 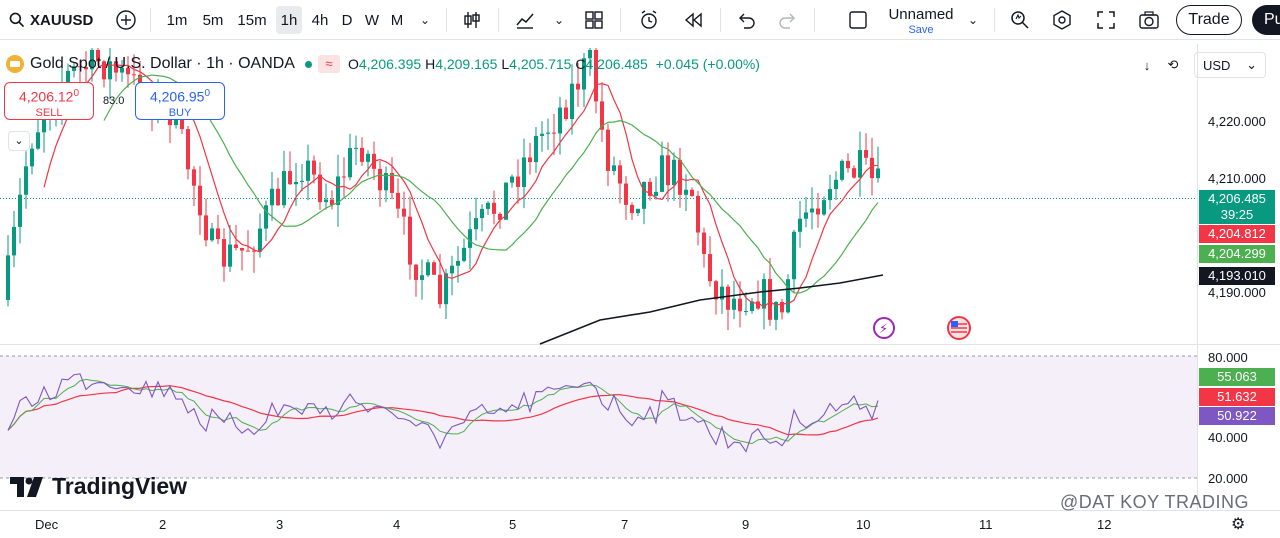 I want to click on camera-icon, so click(x=1149, y=20).